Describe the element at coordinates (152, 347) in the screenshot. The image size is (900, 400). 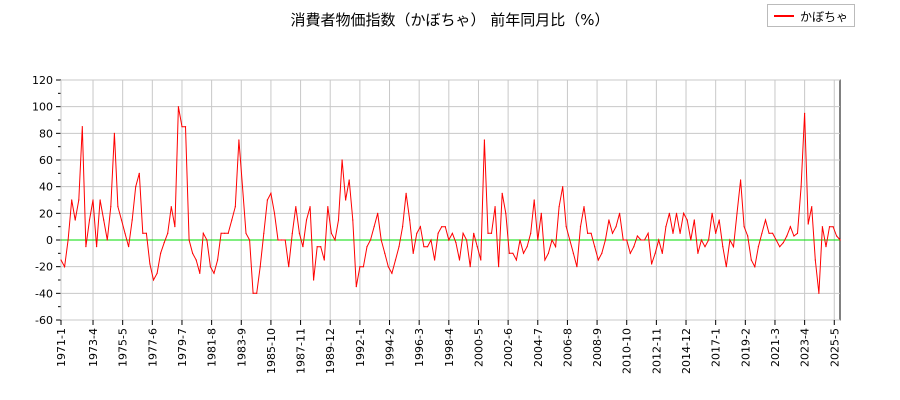
I see `x-tick-label: 1977-6` at that location.